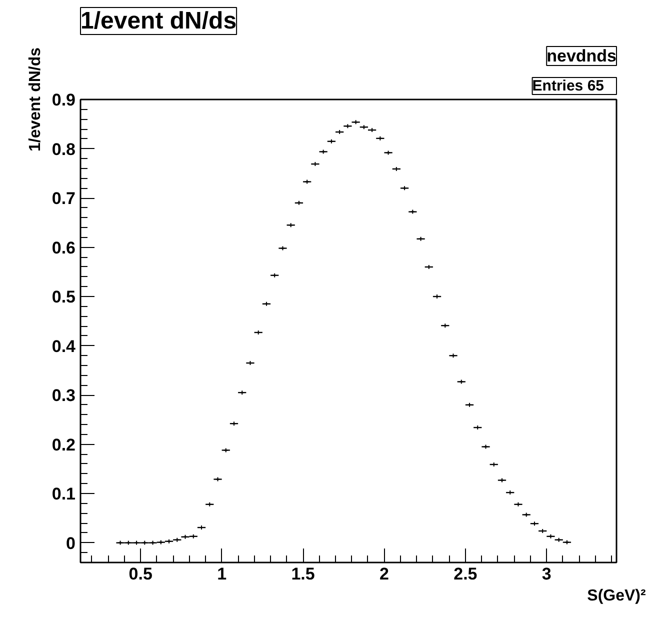  What do you see at coordinates (466, 574) in the screenshot?
I see `x-tick-label: 2.5` at bounding box center [466, 574].